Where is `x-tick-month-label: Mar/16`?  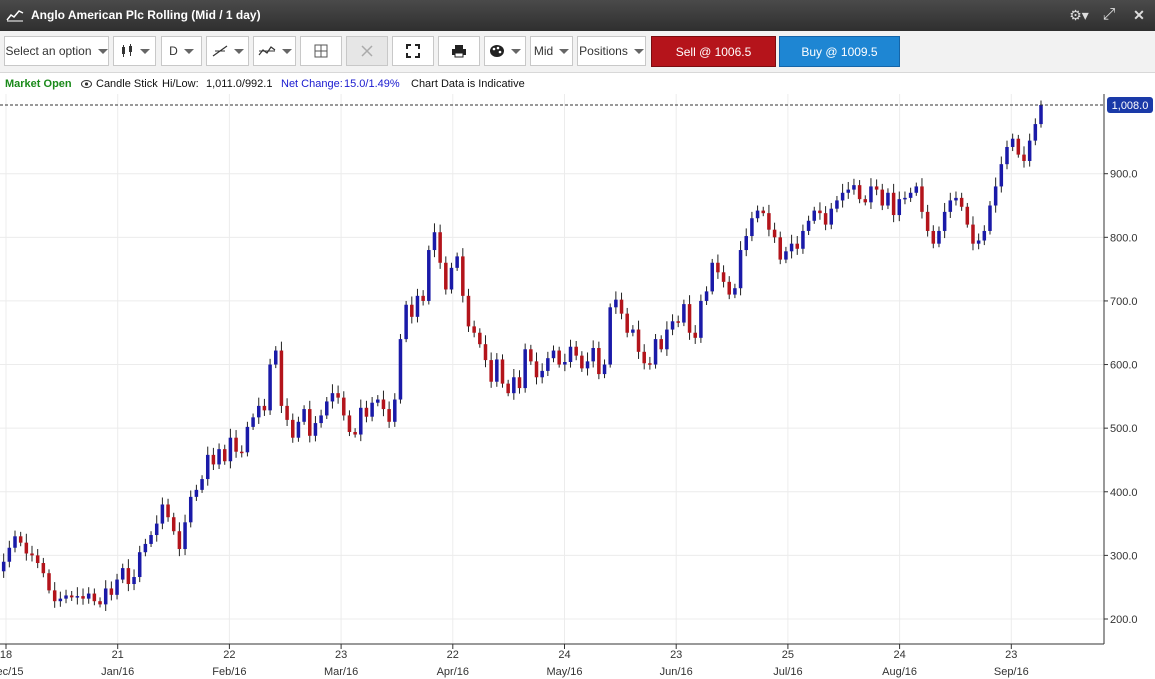
x-tick-month-label: Mar/16 is located at coordinates (341, 672).